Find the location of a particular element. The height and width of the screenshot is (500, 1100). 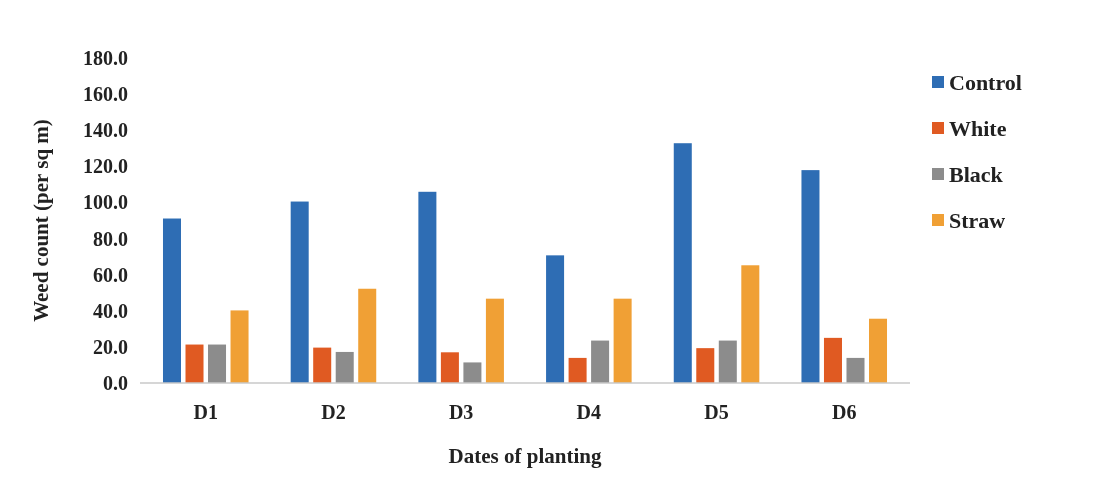

y-axis-title: Weed count (per sq m) is located at coordinates (41, 220).